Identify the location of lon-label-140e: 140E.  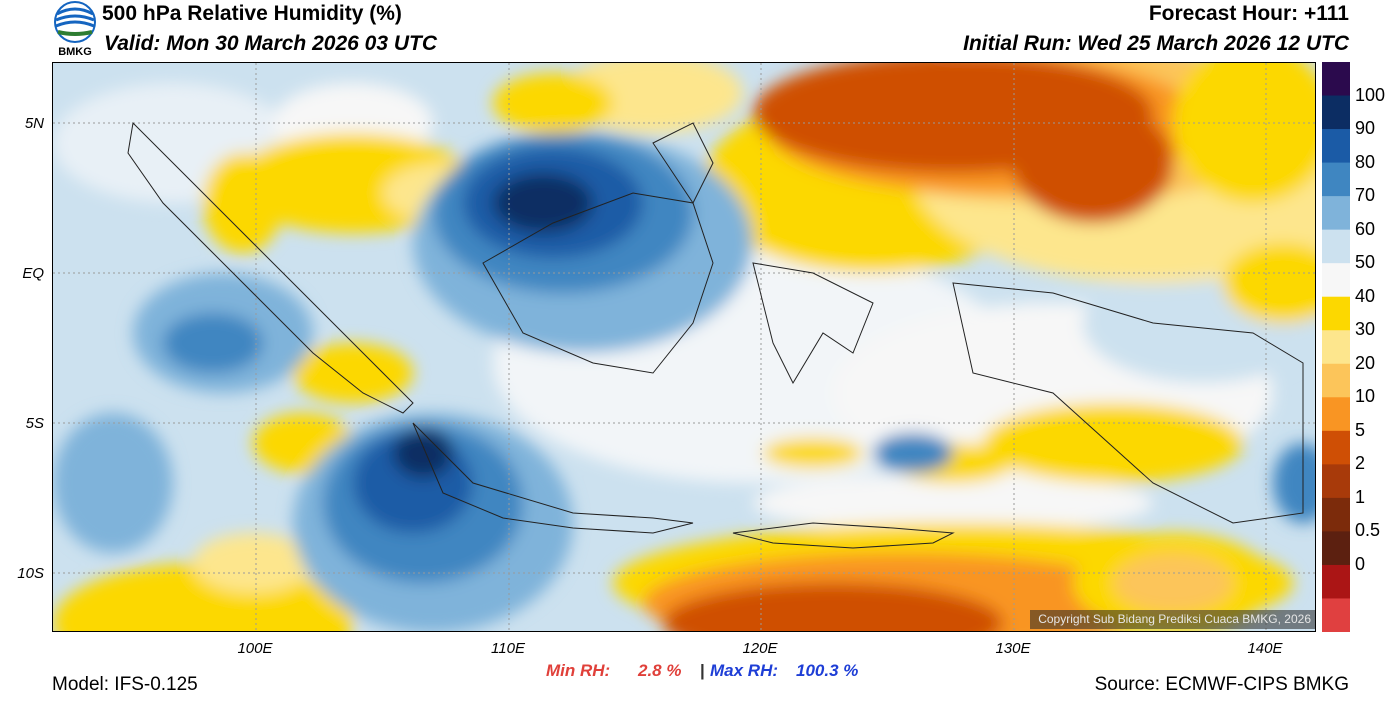
(1265, 648).